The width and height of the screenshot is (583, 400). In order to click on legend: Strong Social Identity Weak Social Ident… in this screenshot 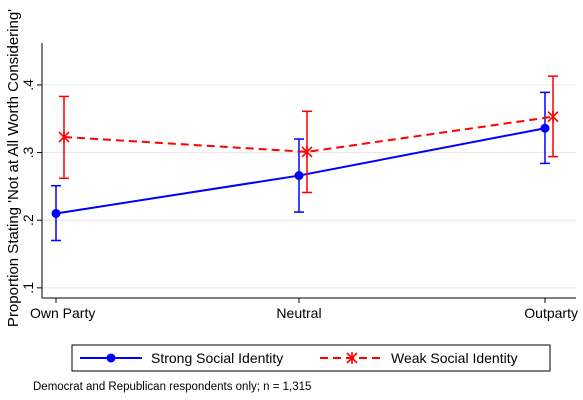, I will do `click(311, 358)`.